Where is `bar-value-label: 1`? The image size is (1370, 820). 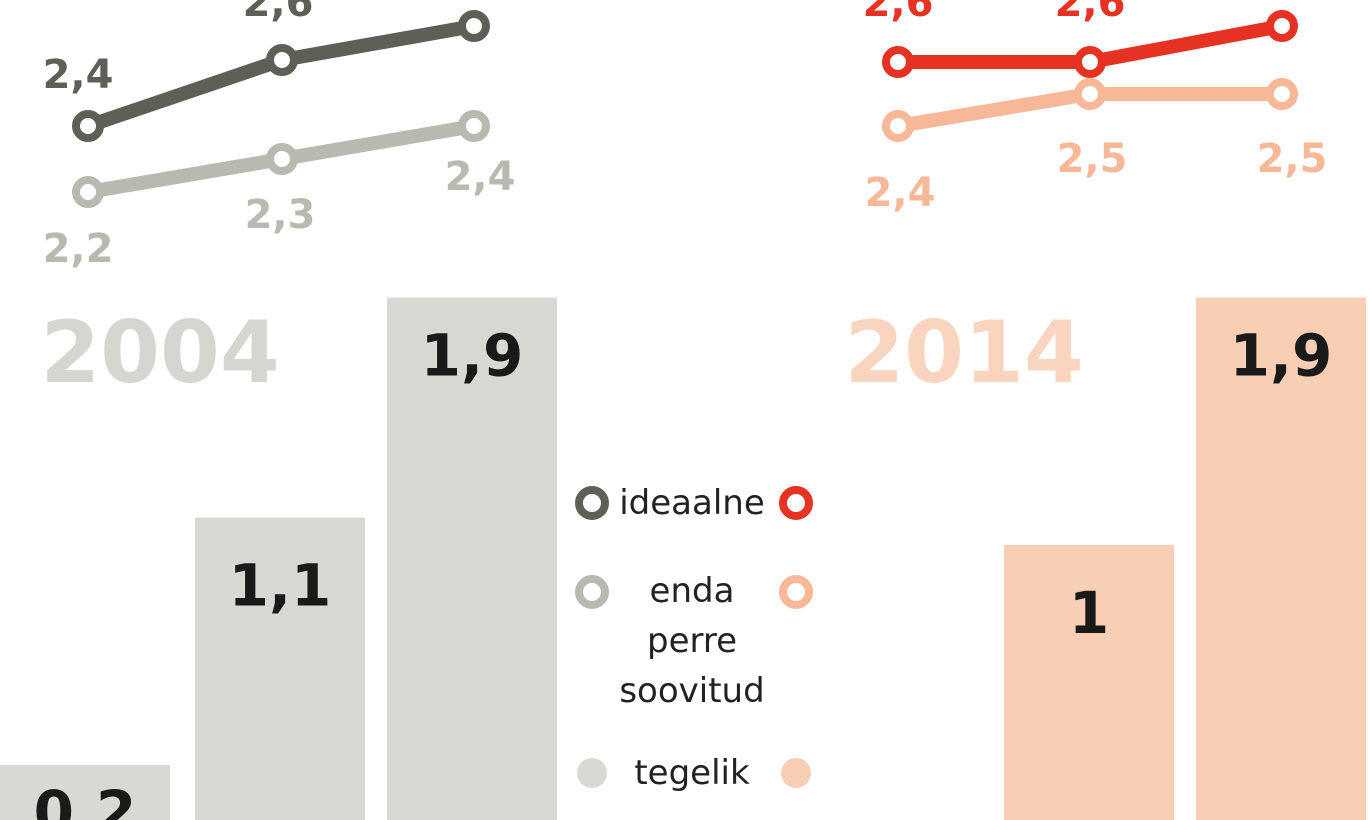 bar-value-label: 1 is located at coordinates (1089, 613).